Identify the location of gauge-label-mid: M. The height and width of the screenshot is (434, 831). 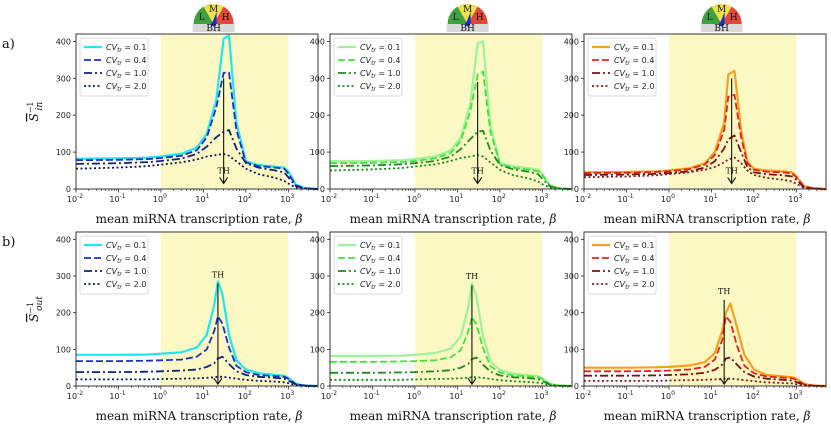
(721, 10).